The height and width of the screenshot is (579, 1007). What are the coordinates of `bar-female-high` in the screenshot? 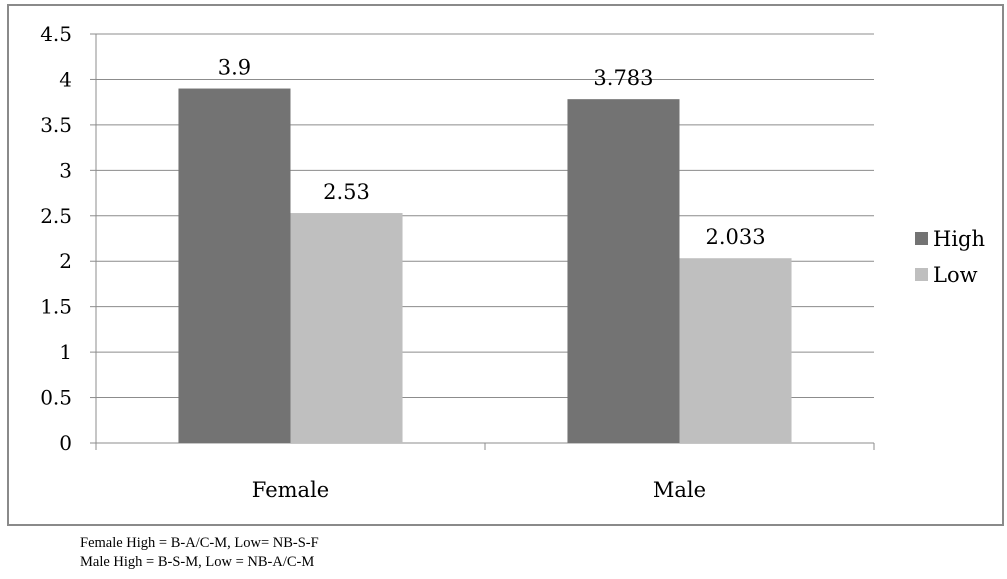 It's located at (234, 266).